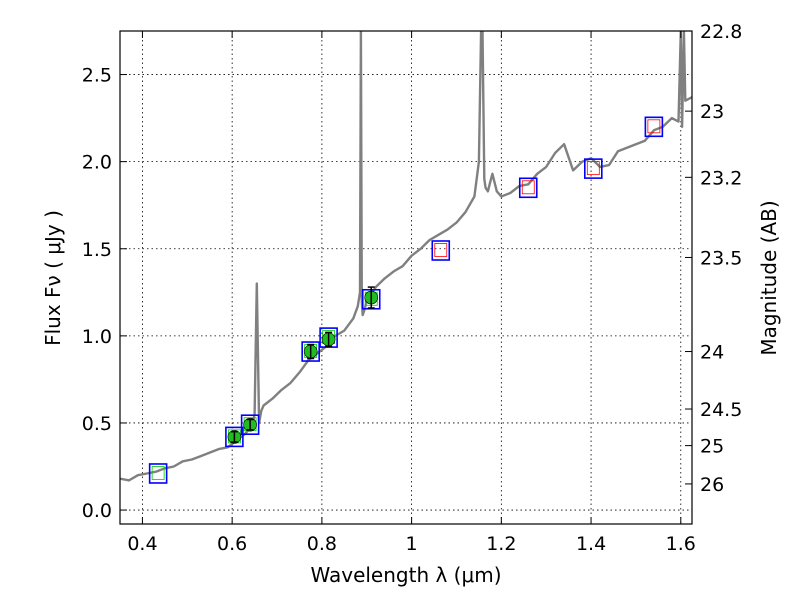 The height and width of the screenshot is (600, 800). I want to click on y2-tick-label: 23.5, so click(721, 258).